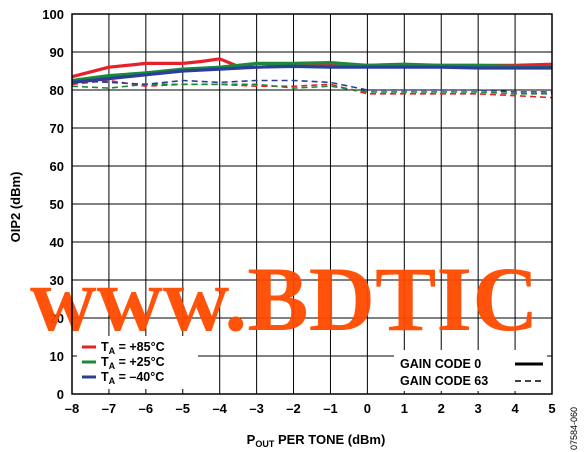 The image size is (587, 452). Describe the element at coordinates (551, 408) in the screenshot. I see `x-tick-label: 5` at that location.